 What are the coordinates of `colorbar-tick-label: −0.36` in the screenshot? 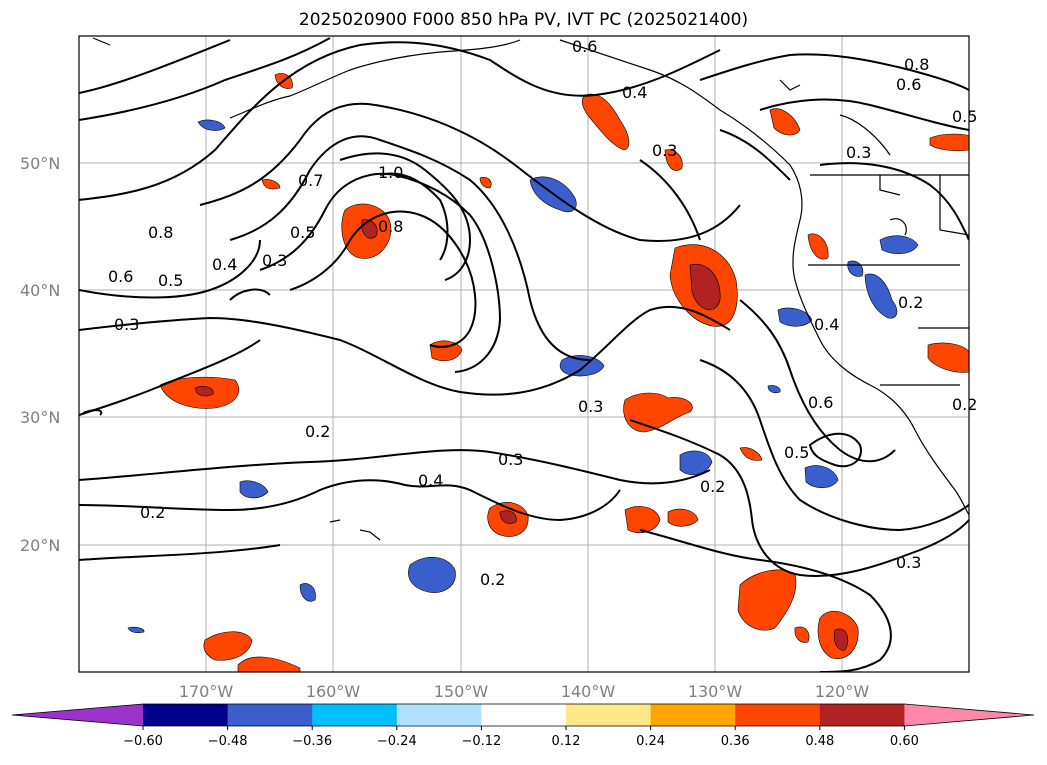 It's located at (312, 741).